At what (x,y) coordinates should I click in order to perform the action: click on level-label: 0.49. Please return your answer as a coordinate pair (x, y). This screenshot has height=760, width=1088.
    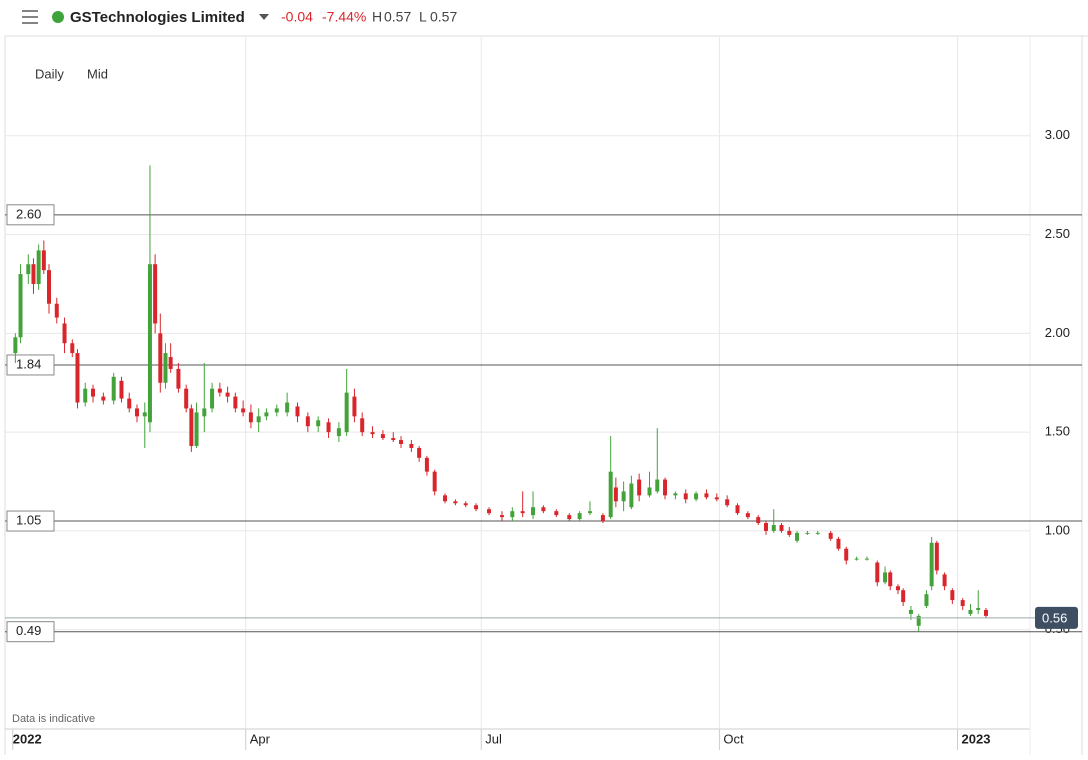
    Looking at the image, I should click on (28, 630).